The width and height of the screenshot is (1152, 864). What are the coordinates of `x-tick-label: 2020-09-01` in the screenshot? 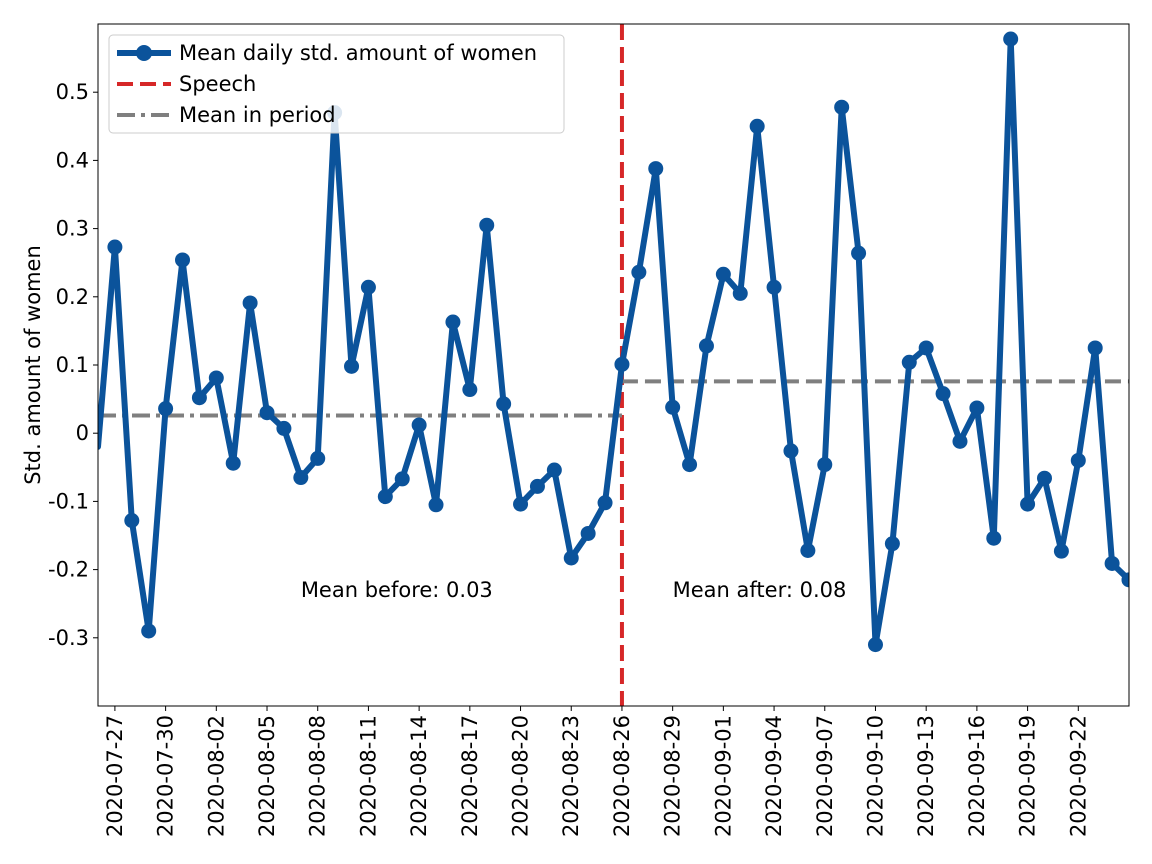 It's located at (723, 776).